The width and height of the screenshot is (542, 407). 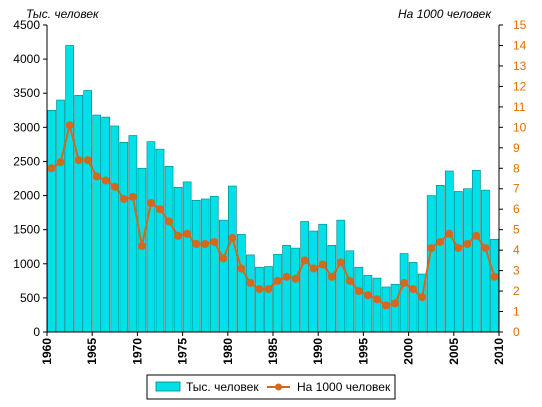 I want to click on x-tick-label: 1995, so click(x=363, y=351).